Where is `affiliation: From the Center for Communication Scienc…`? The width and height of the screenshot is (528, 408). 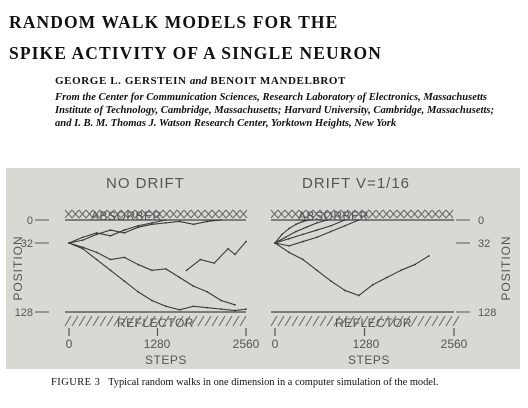 affiliation: From the Center for Communication Scienc… is located at coordinates (275, 111).